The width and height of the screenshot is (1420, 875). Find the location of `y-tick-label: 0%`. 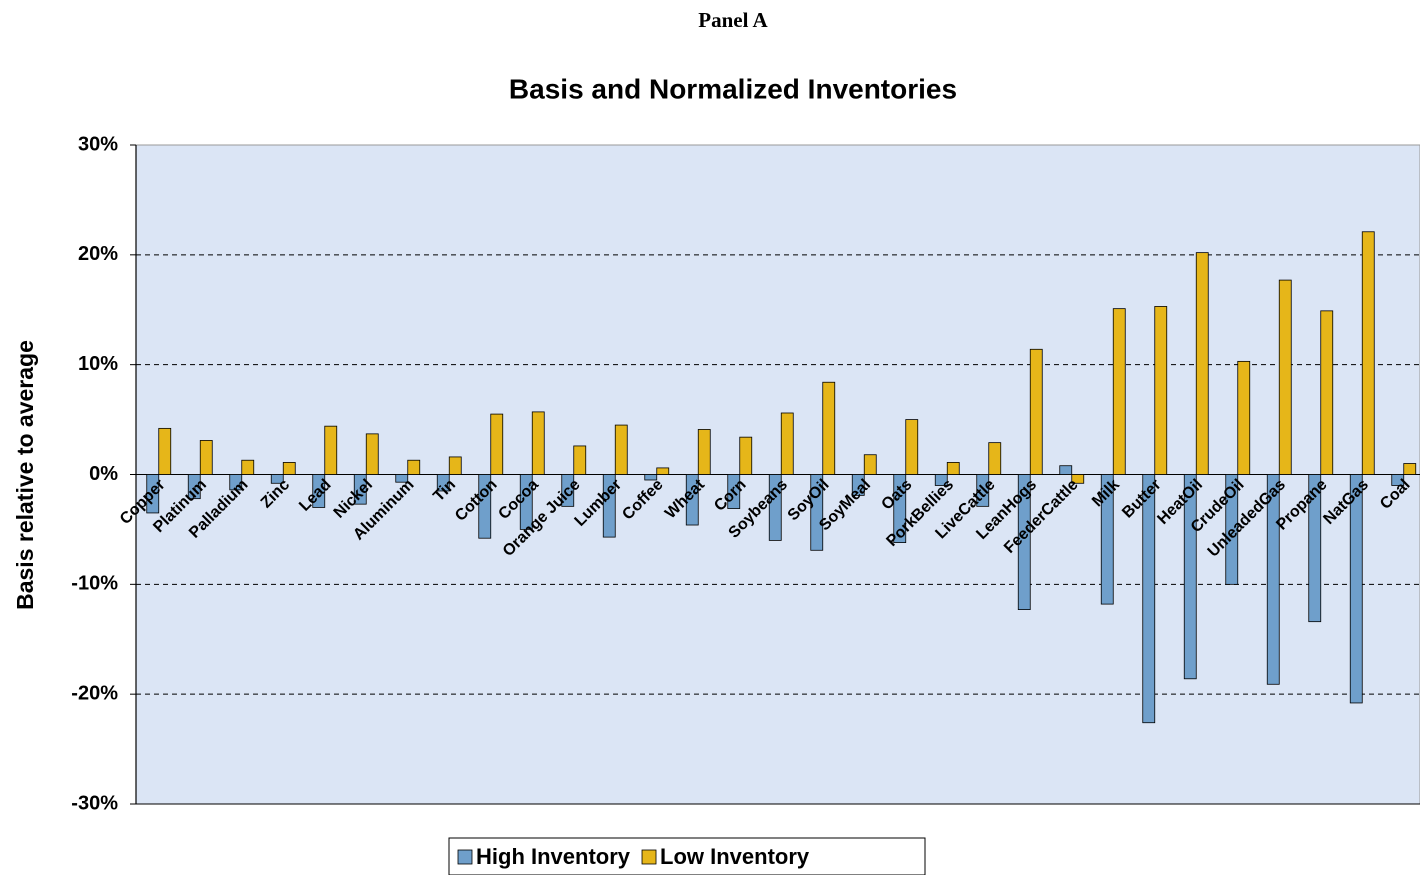

y-tick-label: 0% is located at coordinates (103, 474).